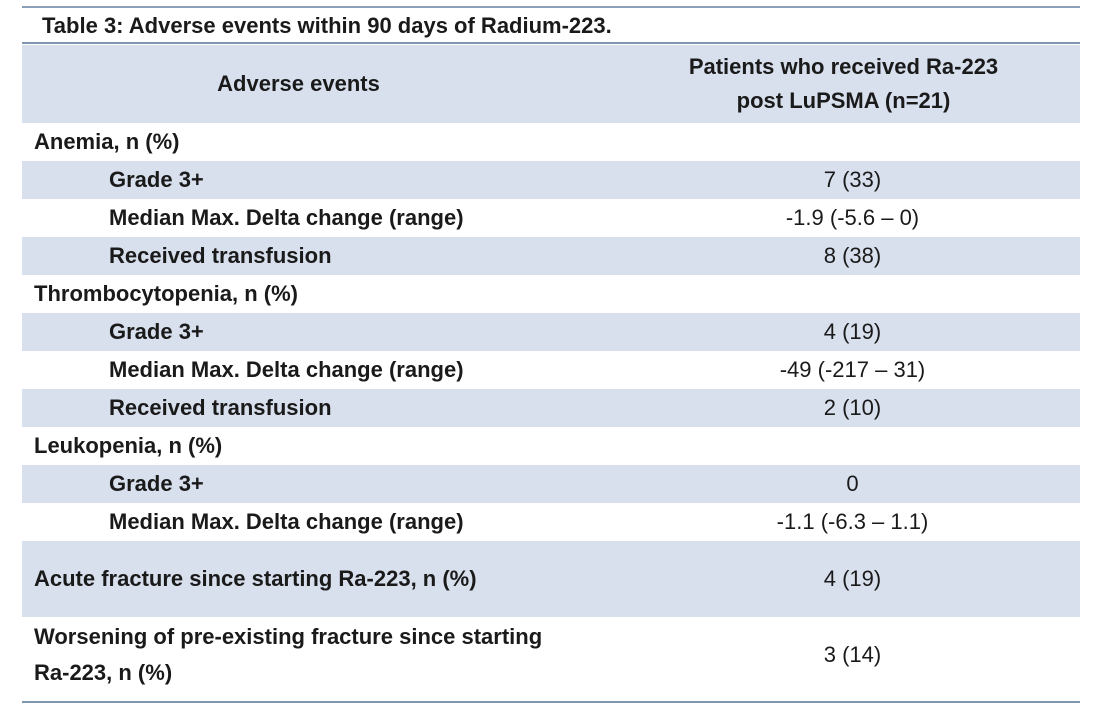 The height and width of the screenshot is (720, 1106). Describe the element at coordinates (128, 445) in the screenshot. I see `row-label: Leukopenia, n (%)` at that location.